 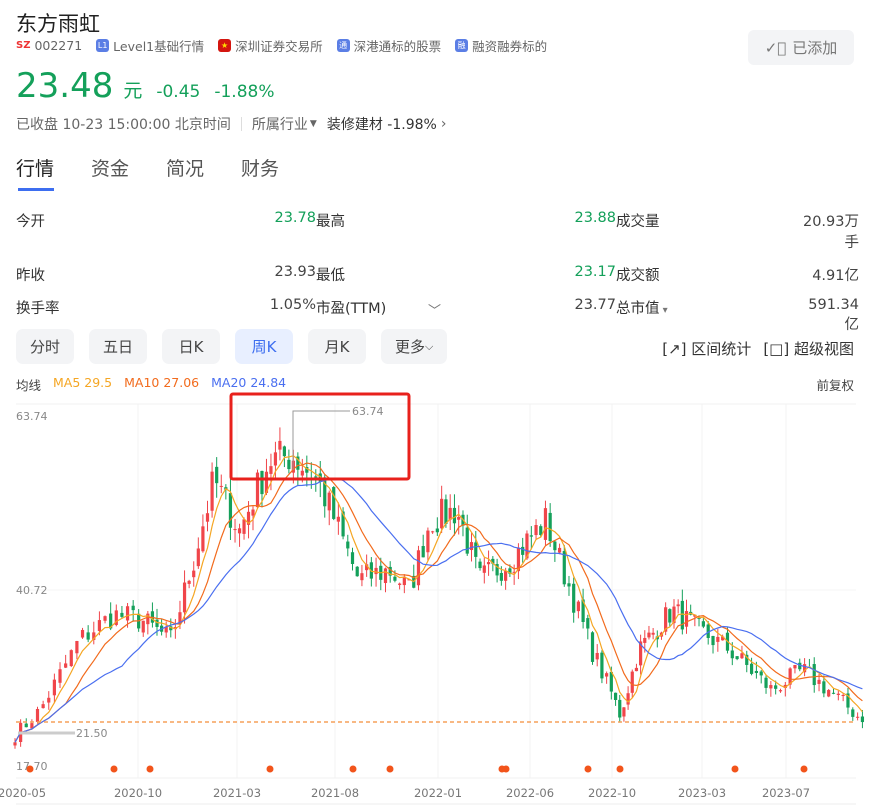 What do you see at coordinates (147, 167) in the screenshot?
I see `main-tabs: 行情 资金 简况 财务` at bounding box center [147, 167].